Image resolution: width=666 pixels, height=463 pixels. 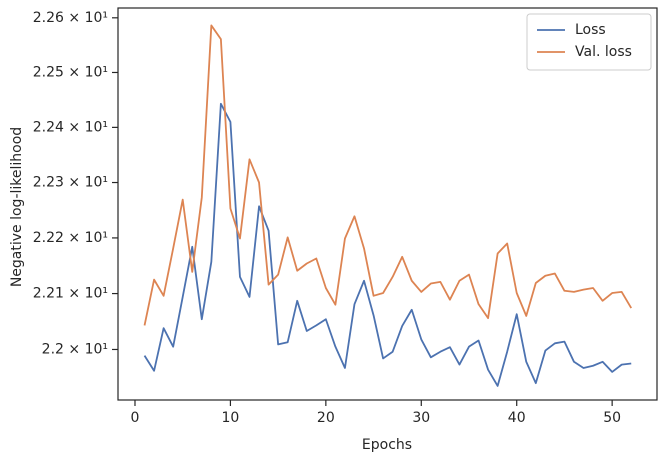 What do you see at coordinates (17, 207) in the screenshot?
I see `y-axis-label: Negative log-likelihood` at bounding box center [17, 207].